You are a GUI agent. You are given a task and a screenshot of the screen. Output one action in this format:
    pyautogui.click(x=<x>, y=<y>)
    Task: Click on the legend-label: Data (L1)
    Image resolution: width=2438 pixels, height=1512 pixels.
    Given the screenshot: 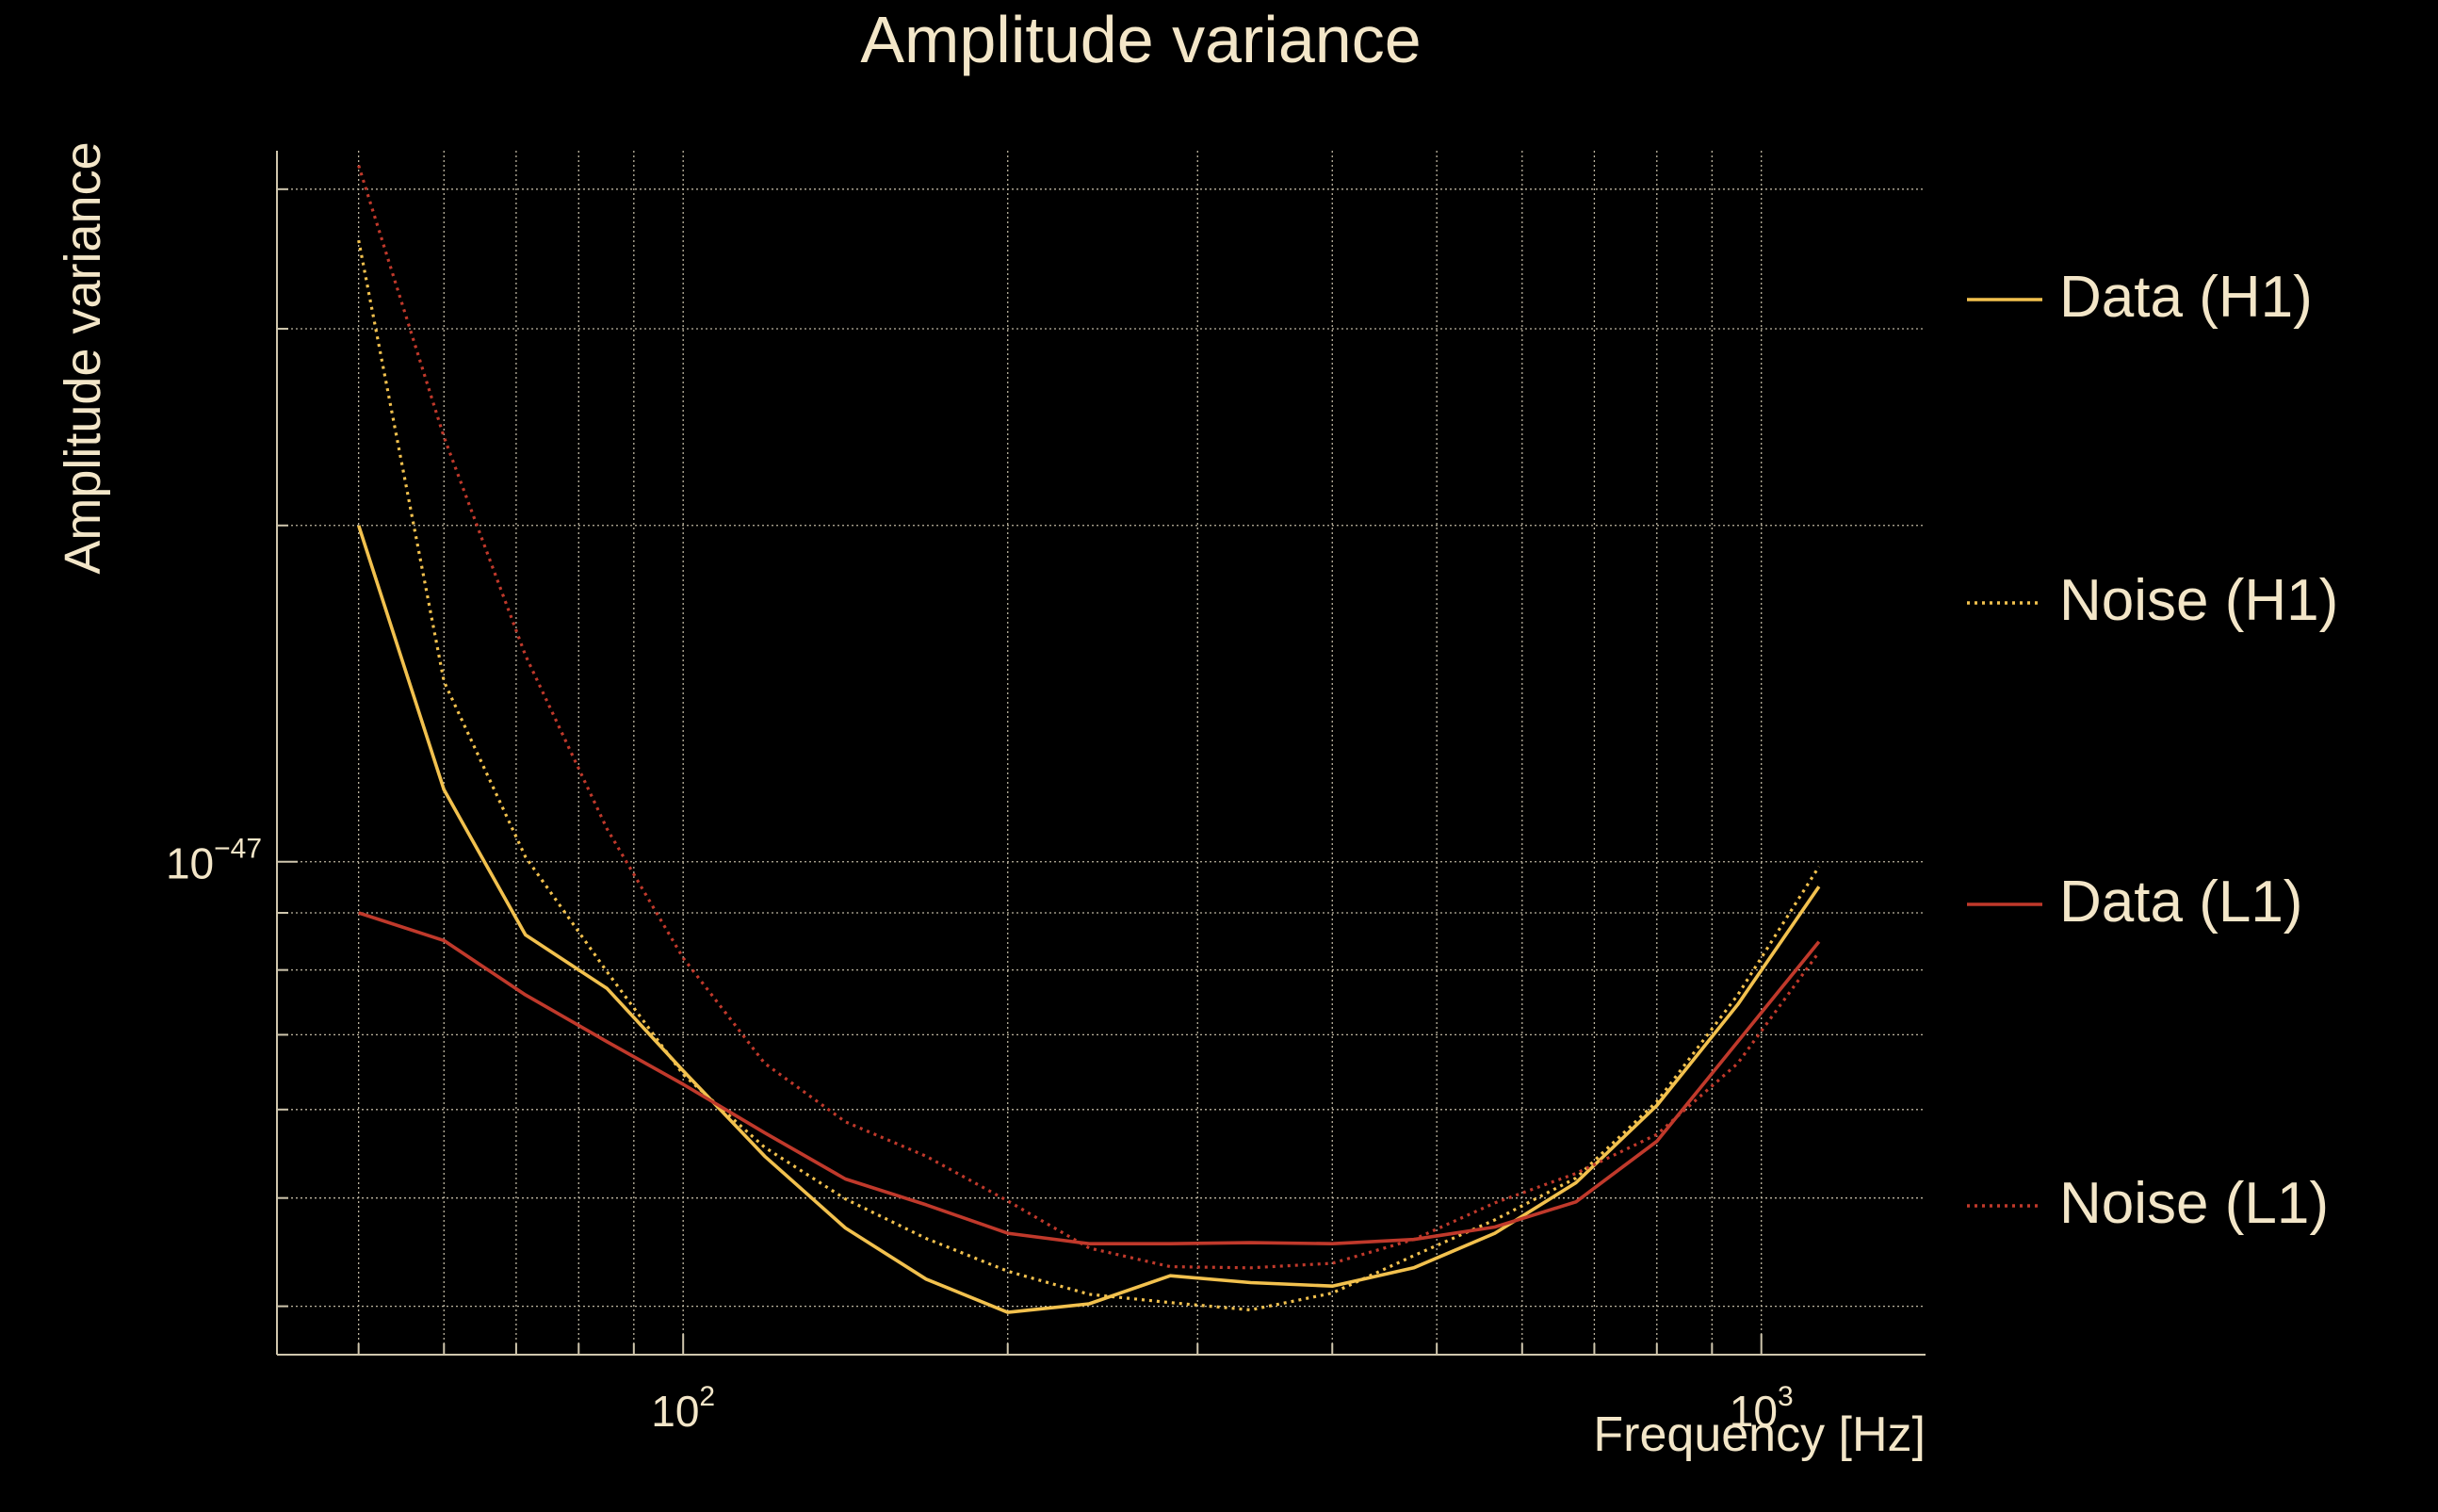 What is the action you would take?
    pyautogui.click(x=2180, y=902)
    